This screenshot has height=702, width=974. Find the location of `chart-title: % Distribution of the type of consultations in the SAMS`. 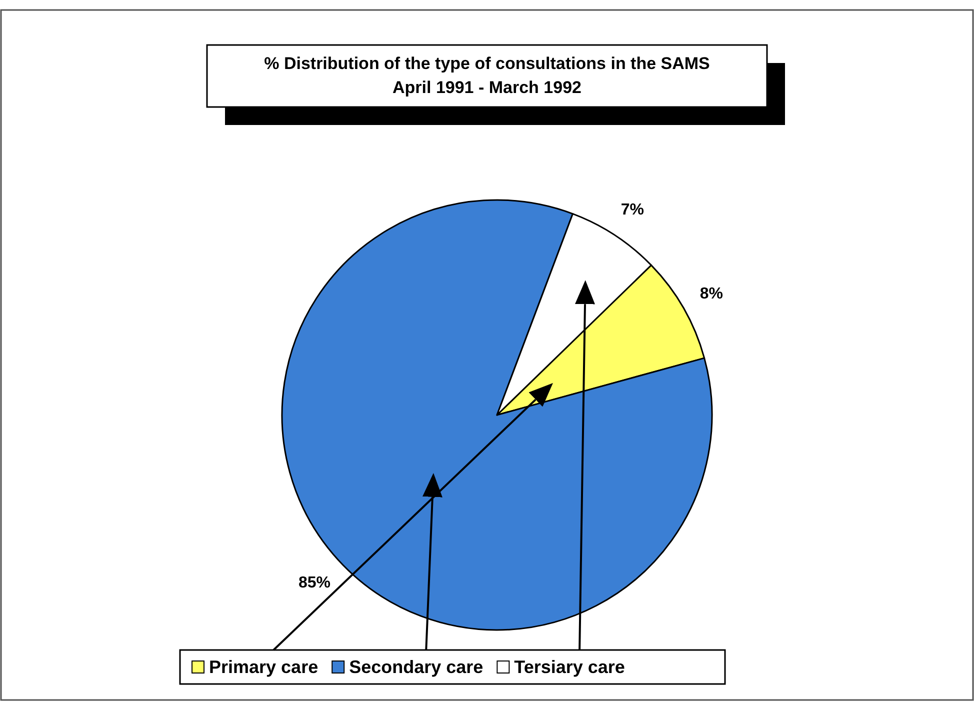

chart-title: % Distribution of the type of consultations in the SAMS is located at coordinates (487, 63).